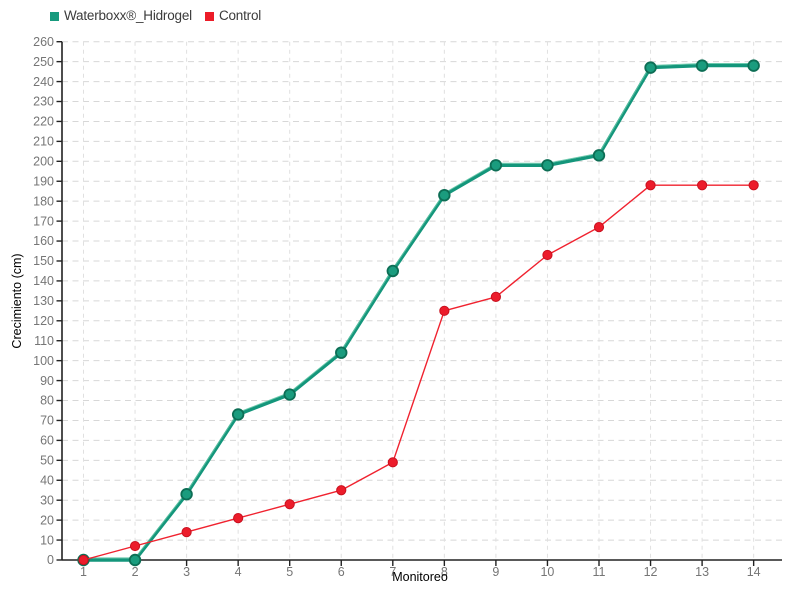  I want to click on y-tick-label: 60, so click(47, 441).